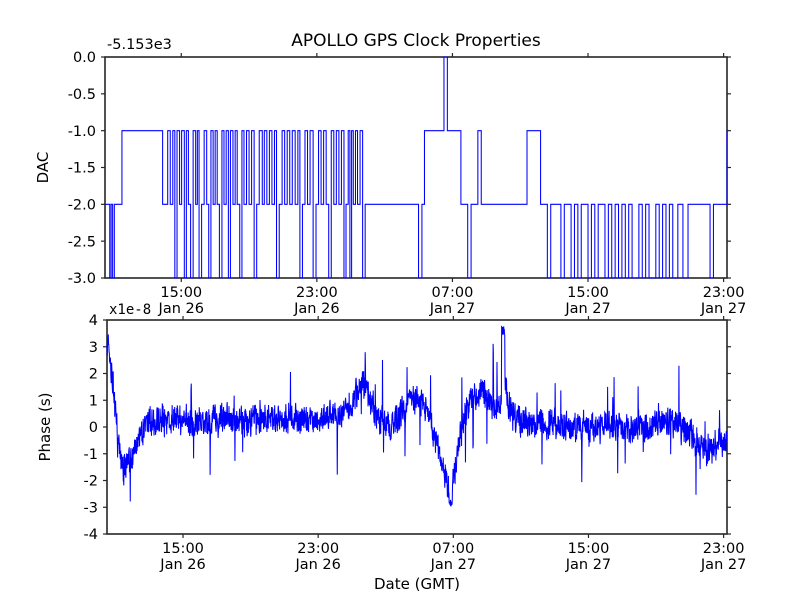  I want to click on x-tick-label-0-1-1: Jan 26, so click(316, 309).